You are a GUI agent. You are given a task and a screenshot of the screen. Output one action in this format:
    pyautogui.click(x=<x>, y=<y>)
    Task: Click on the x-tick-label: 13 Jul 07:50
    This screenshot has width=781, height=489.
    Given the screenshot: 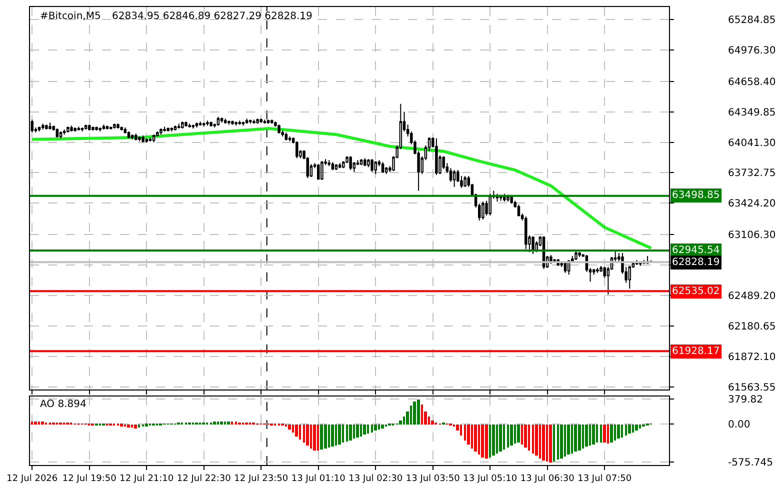 What is the action you would take?
    pyautogui.click(x=605, y=479)
    